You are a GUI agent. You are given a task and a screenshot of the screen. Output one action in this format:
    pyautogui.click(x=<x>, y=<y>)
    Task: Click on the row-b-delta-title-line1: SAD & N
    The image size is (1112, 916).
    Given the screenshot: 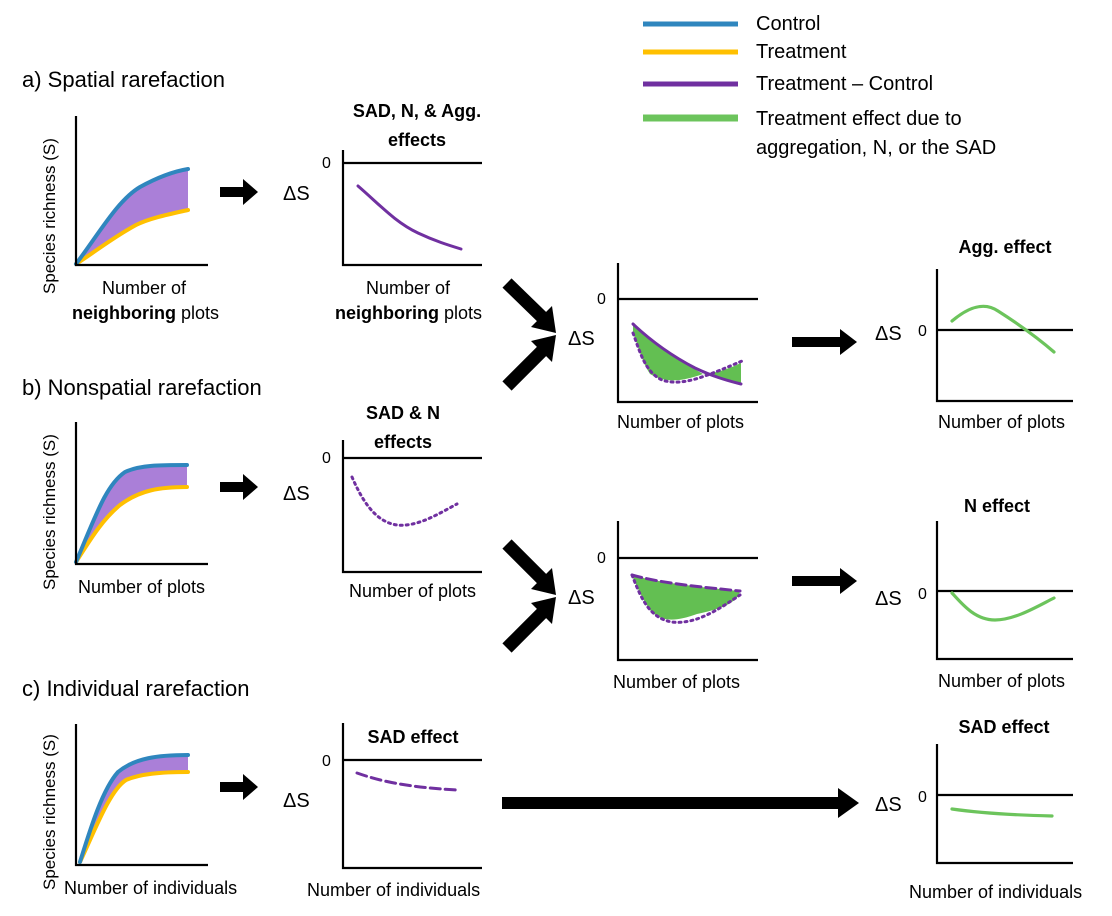 What is the action you would take?
    pyautogui.click(x=403, y=413)
    